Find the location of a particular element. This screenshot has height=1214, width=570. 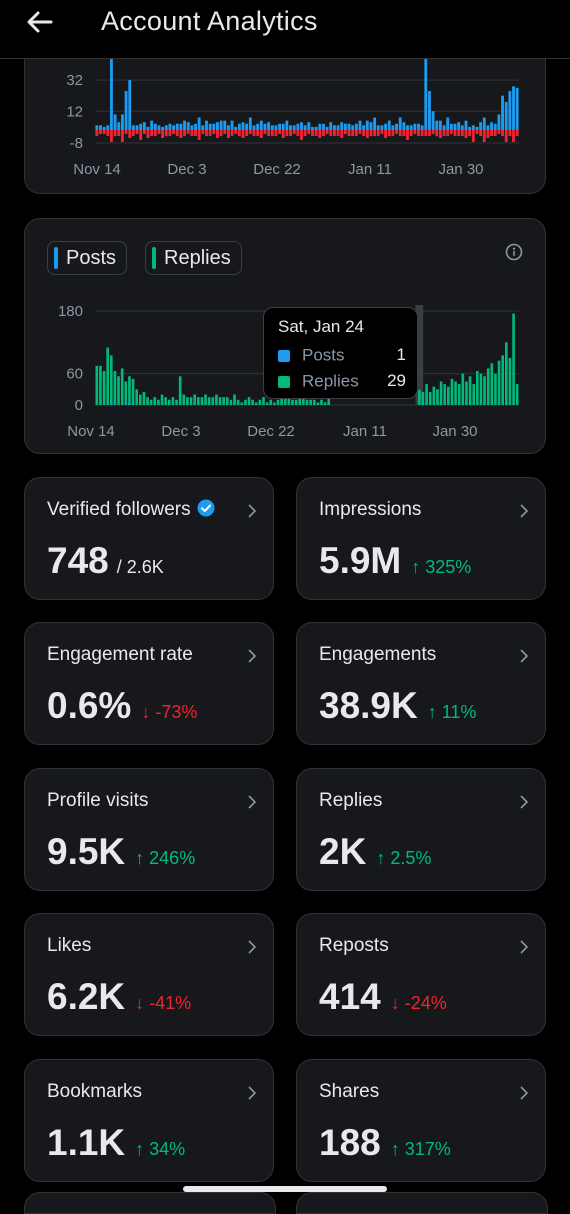

verified-badge-icon is located at coordinates (206, 508).